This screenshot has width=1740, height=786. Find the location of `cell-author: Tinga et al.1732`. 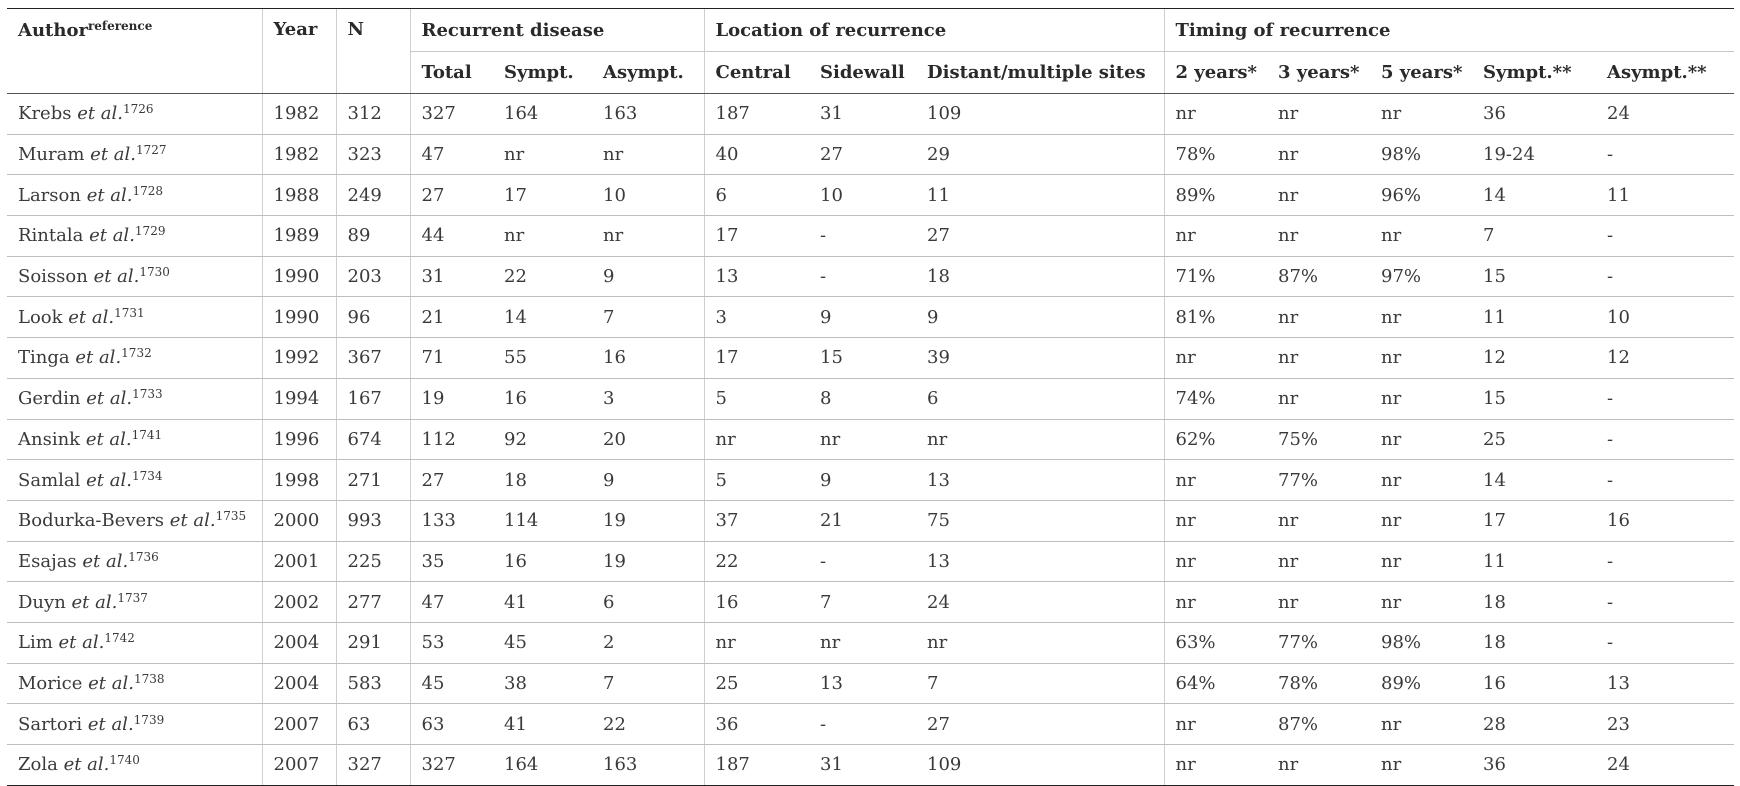

cell-author: Tinga et al.1732 is located at coordinates (134, 358).